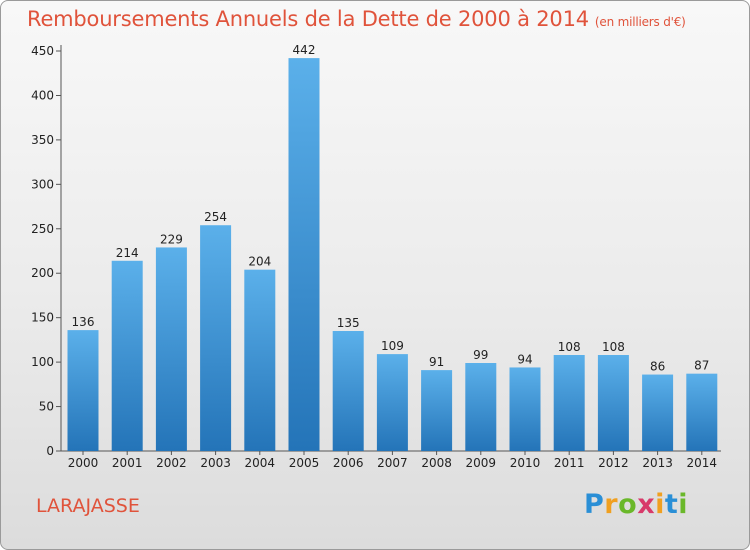  I want to click on y-tick-label: 0, so click(50, 451).